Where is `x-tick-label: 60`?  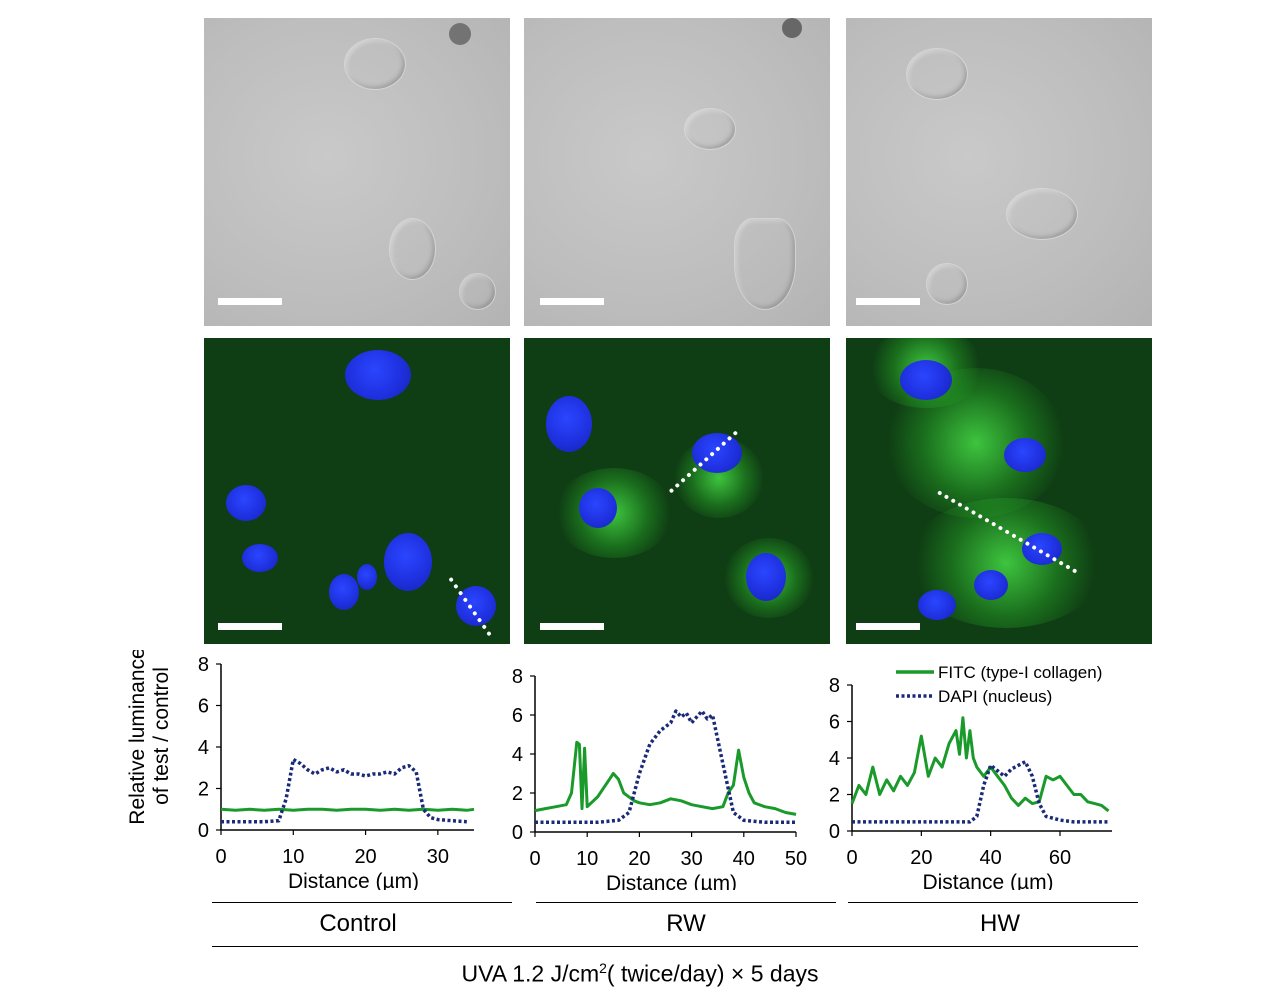
x-tick-label: 60 is located at coordinates (1060, 858).